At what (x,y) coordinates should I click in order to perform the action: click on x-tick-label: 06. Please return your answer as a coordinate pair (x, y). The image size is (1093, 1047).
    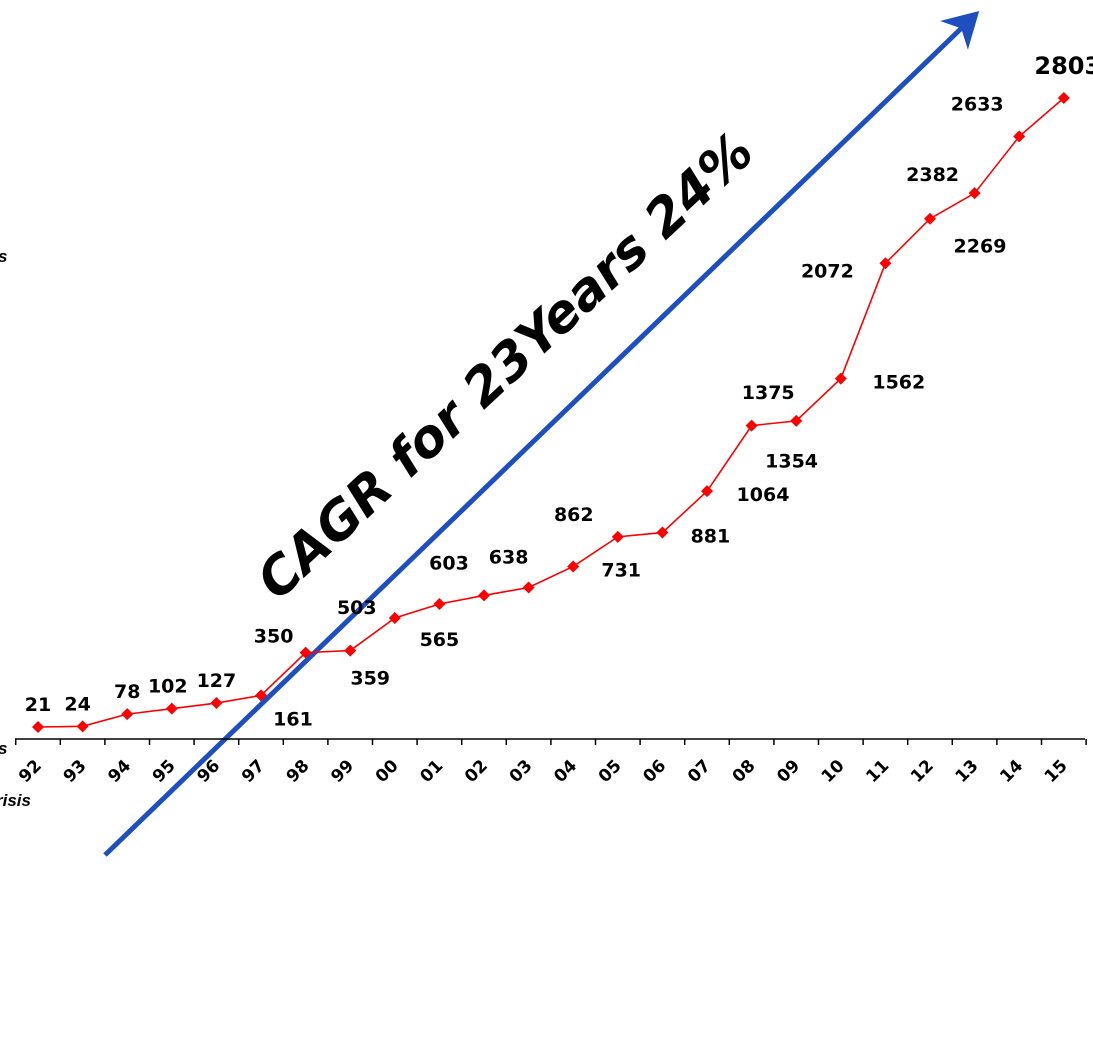
    Looking at the image, I should click on (654, 771).